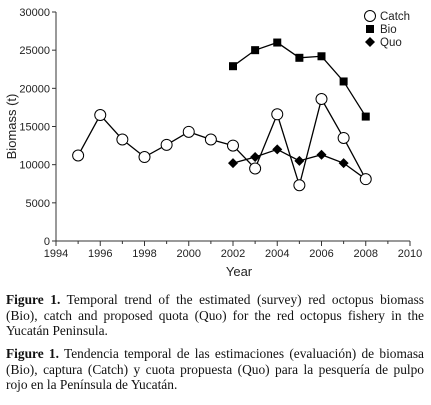 This screenshot has width=431, height=405. I want to click on legend-marker-bio, so click(370, 29).